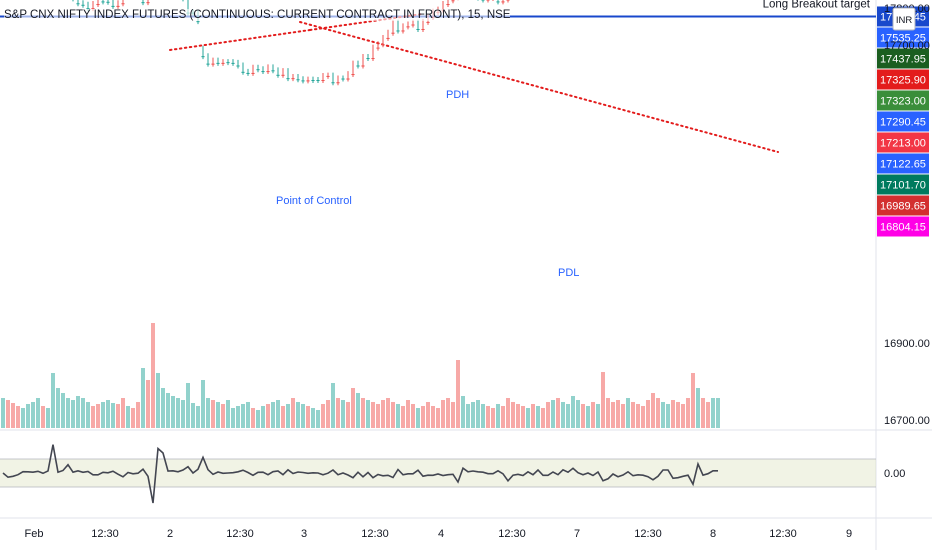  Describe the element at coordinates (903, 164) in the screenshot. I see `price-tag-label: 17122.65` at that location.